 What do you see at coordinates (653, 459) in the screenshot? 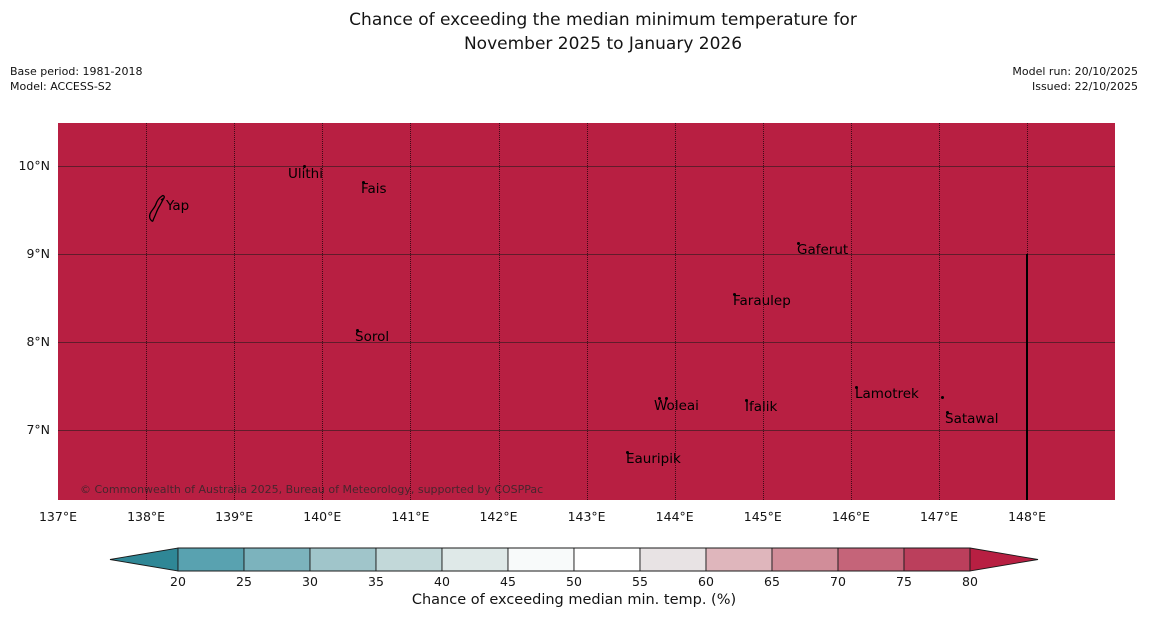
I see `island-label: Eauripik` at bounding box center [653, 459].